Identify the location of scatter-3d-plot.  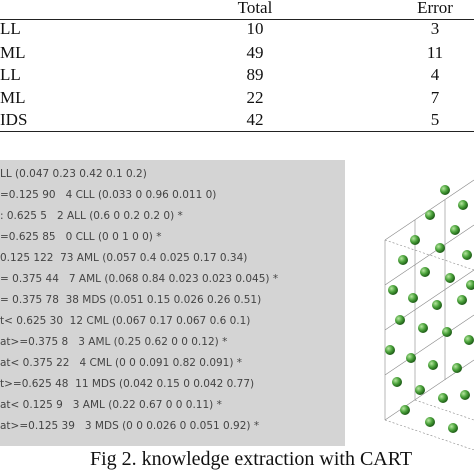
(429, 314).